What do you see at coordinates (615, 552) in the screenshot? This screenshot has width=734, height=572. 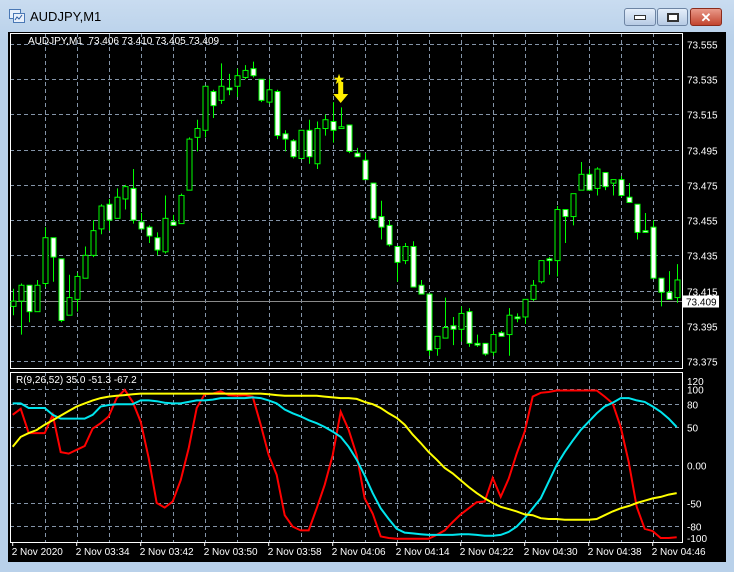 I see `time-axis-label: 2 Nov 04:38` at bounding box center [615, 552].